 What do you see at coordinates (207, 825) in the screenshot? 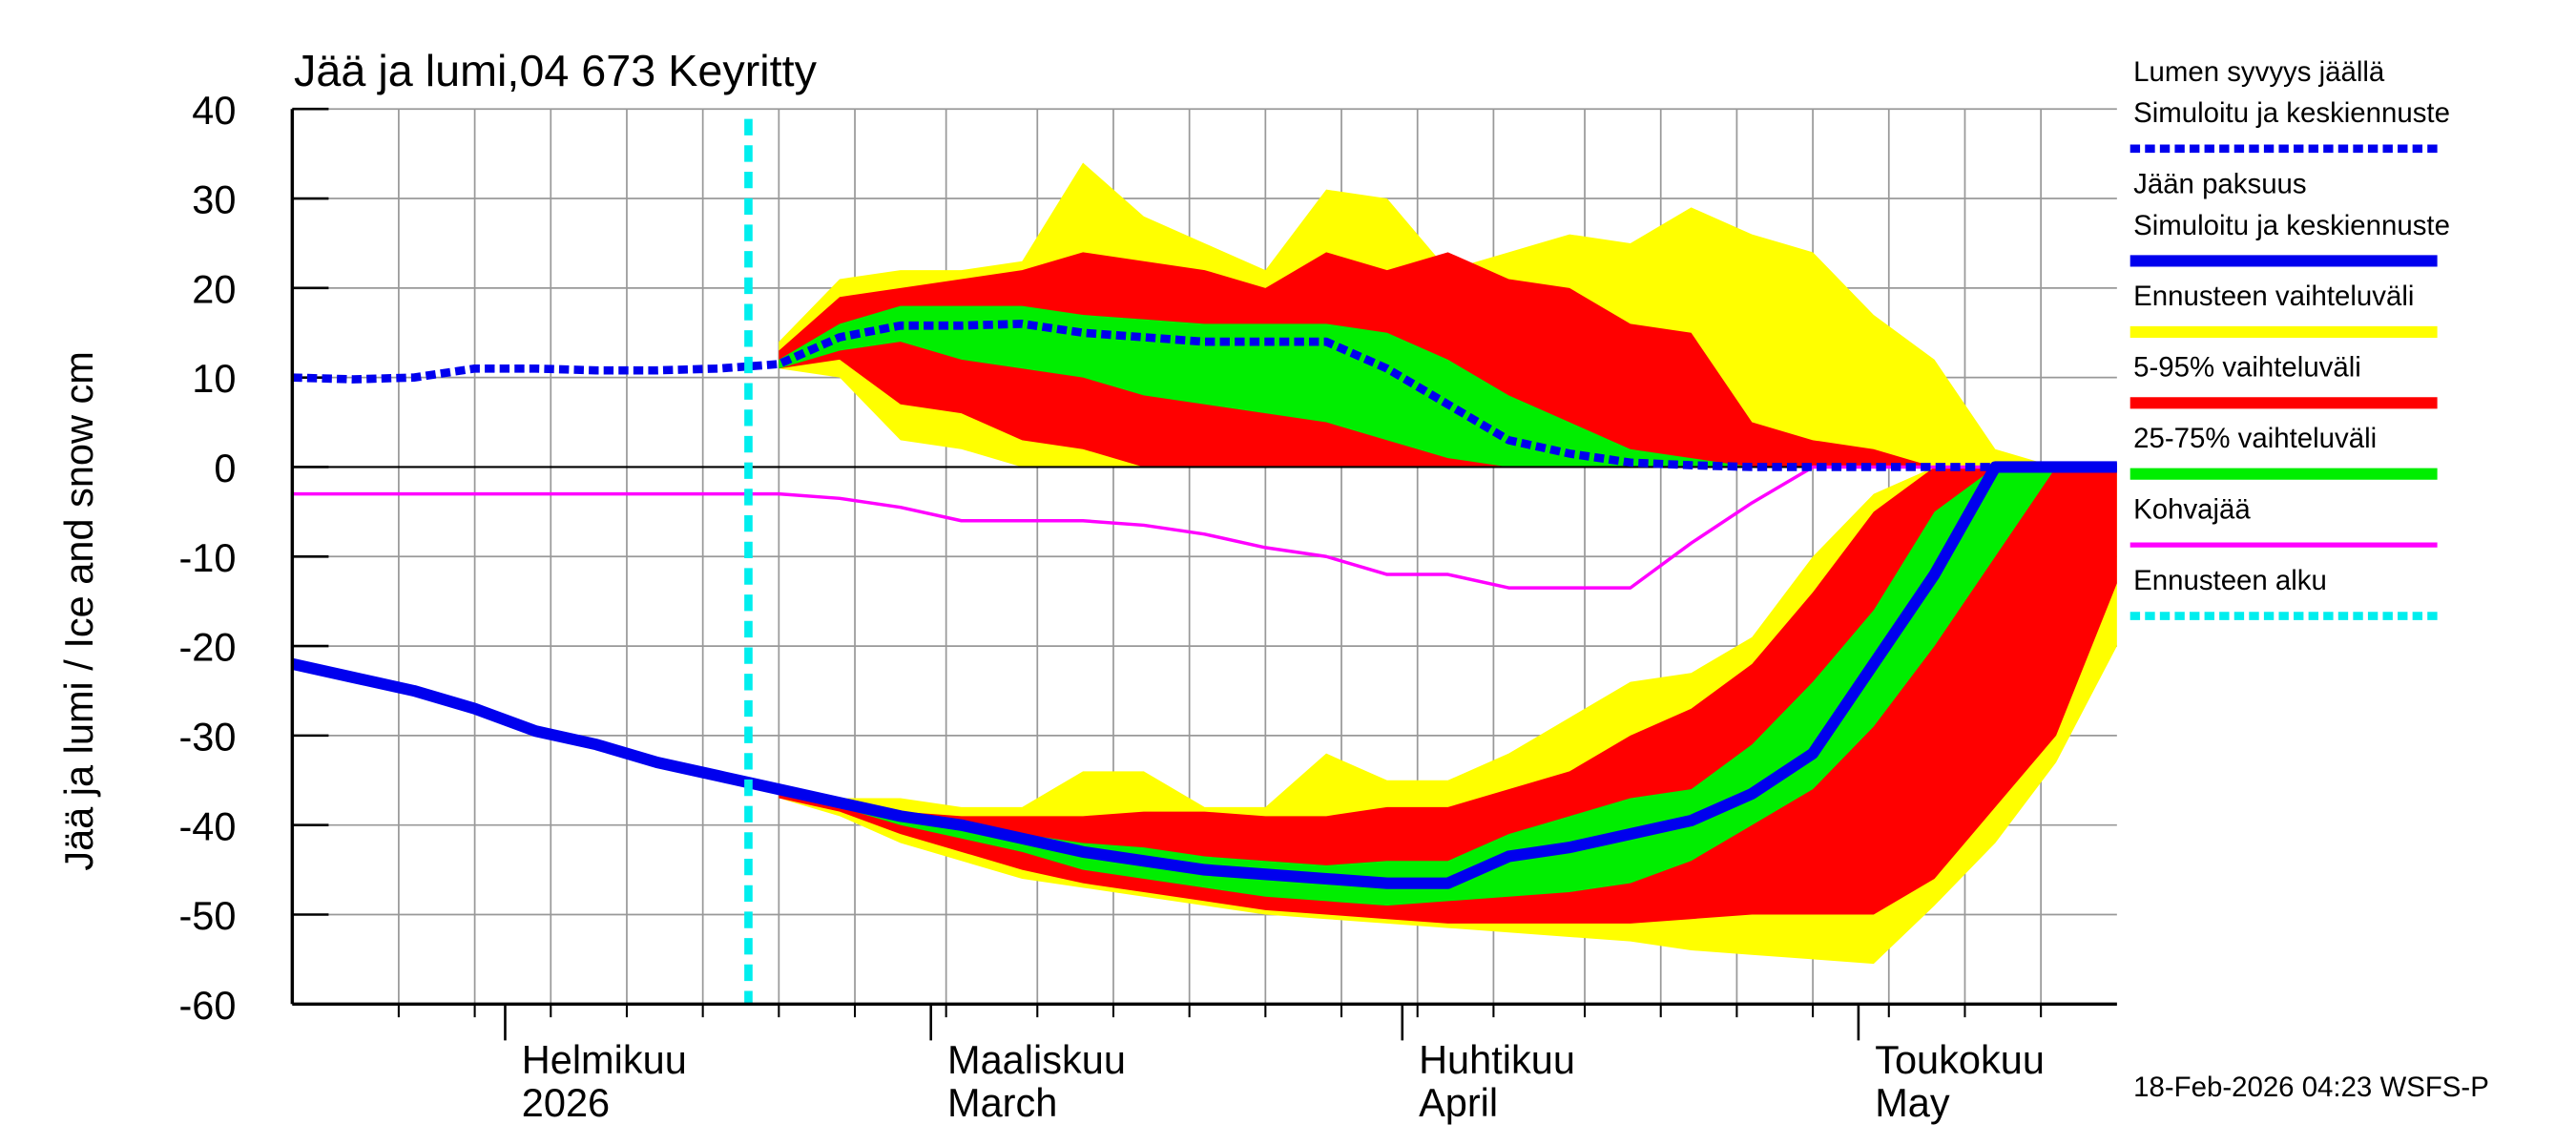
I see `y-tick-label: -40` at bounding box center [207, 825].